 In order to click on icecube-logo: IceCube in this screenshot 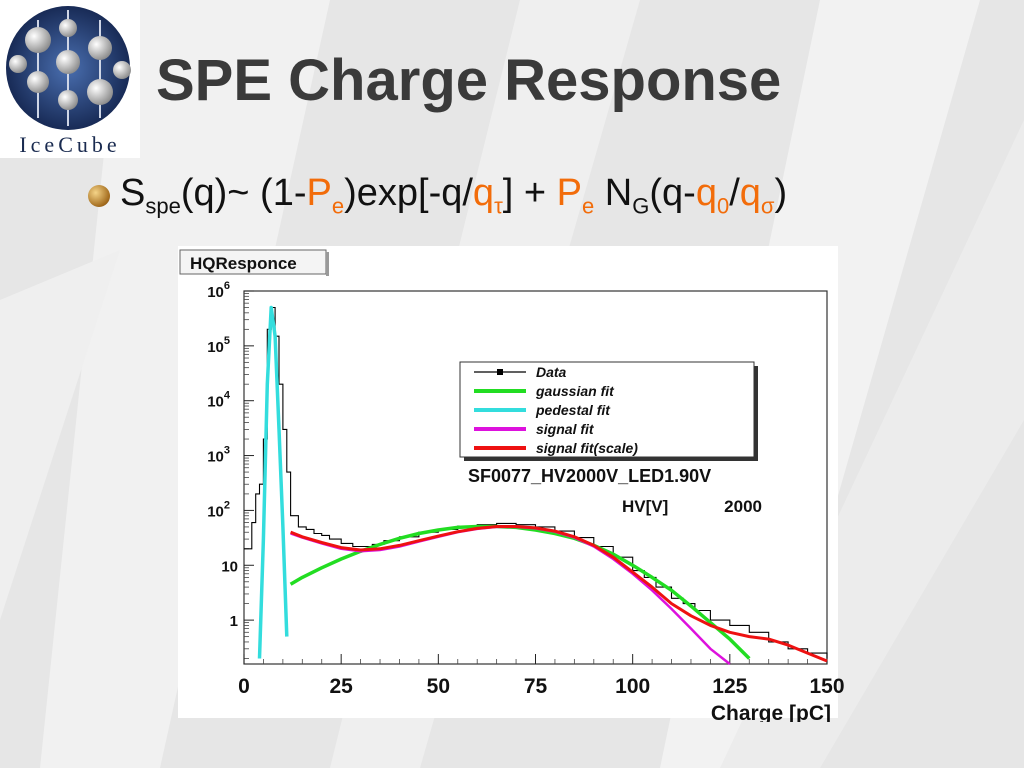, I will do `click(70, 79)`.